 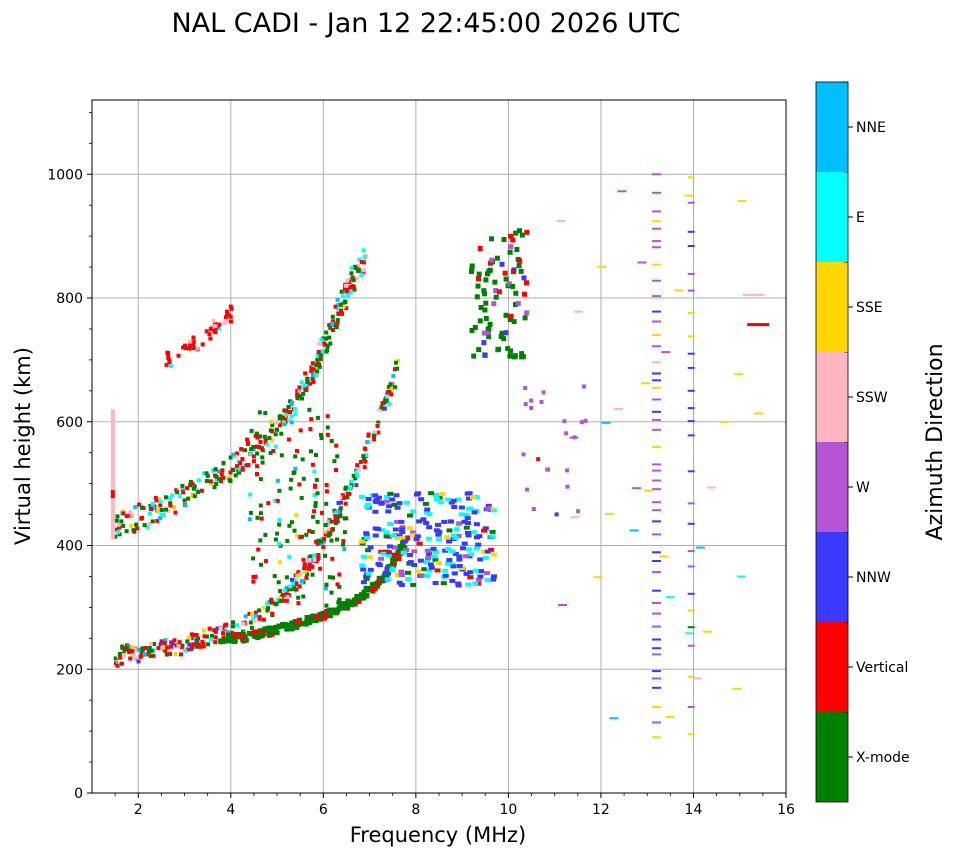 I want to click on x-tick-label: 2, so click(x=138, y=810).